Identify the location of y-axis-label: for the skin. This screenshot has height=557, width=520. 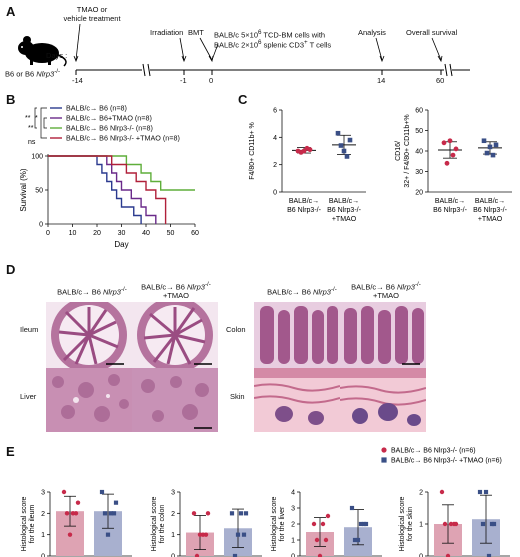
(410, 524).